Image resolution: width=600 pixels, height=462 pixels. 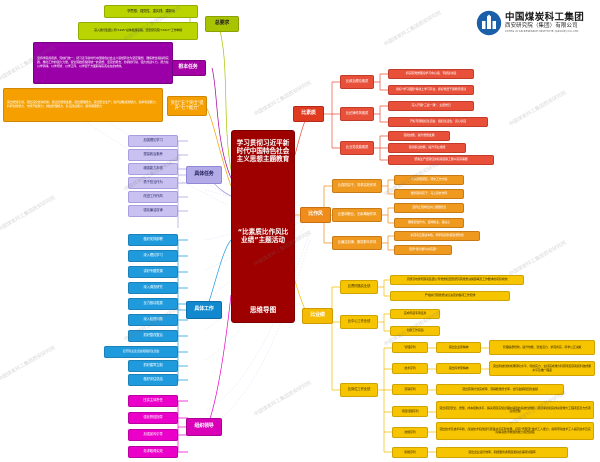 What do you see at coordinates (357, 186) in the screenshot?
I see `bizuofeng-group-0: 比真抓实干、务求实效作风` at bounding box center [357, 186].